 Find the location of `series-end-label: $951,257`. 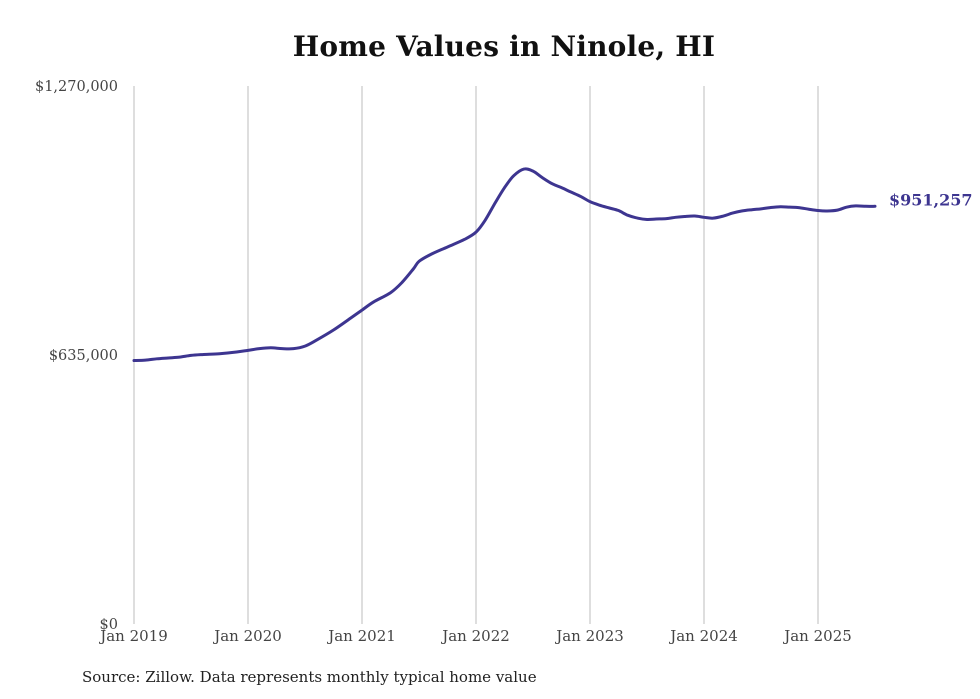

series-end-label: $951,257 is located at coordinates (931, 199).